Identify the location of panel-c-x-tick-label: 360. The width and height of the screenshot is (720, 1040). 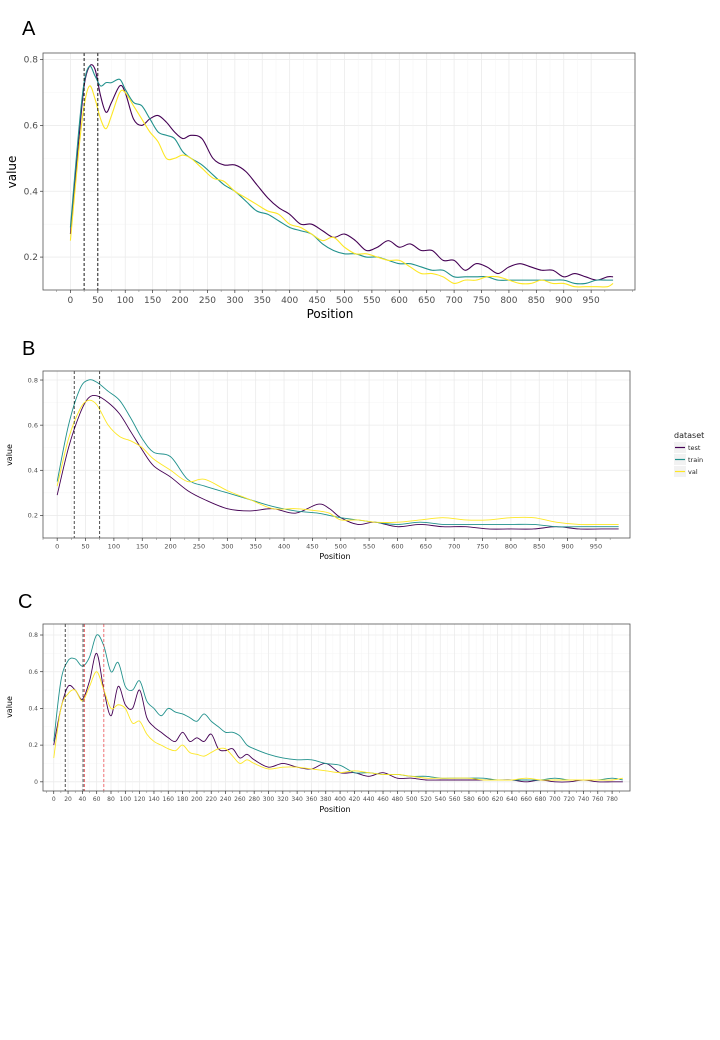
(312, 799).